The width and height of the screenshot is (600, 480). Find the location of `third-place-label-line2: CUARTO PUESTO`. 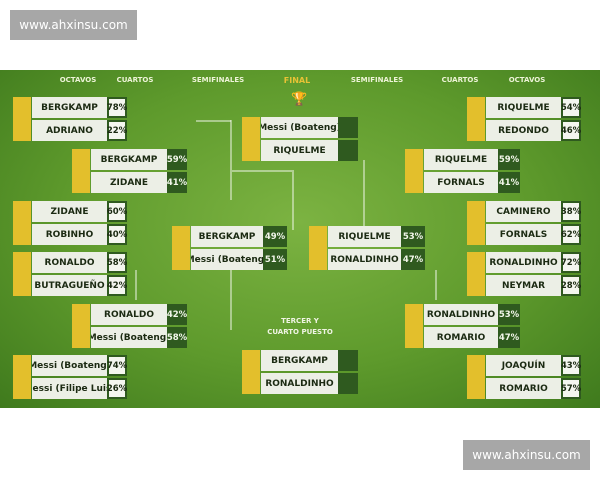

third-place-label-line2: CUARTO PUESTO is located at coordinates (300, 332).